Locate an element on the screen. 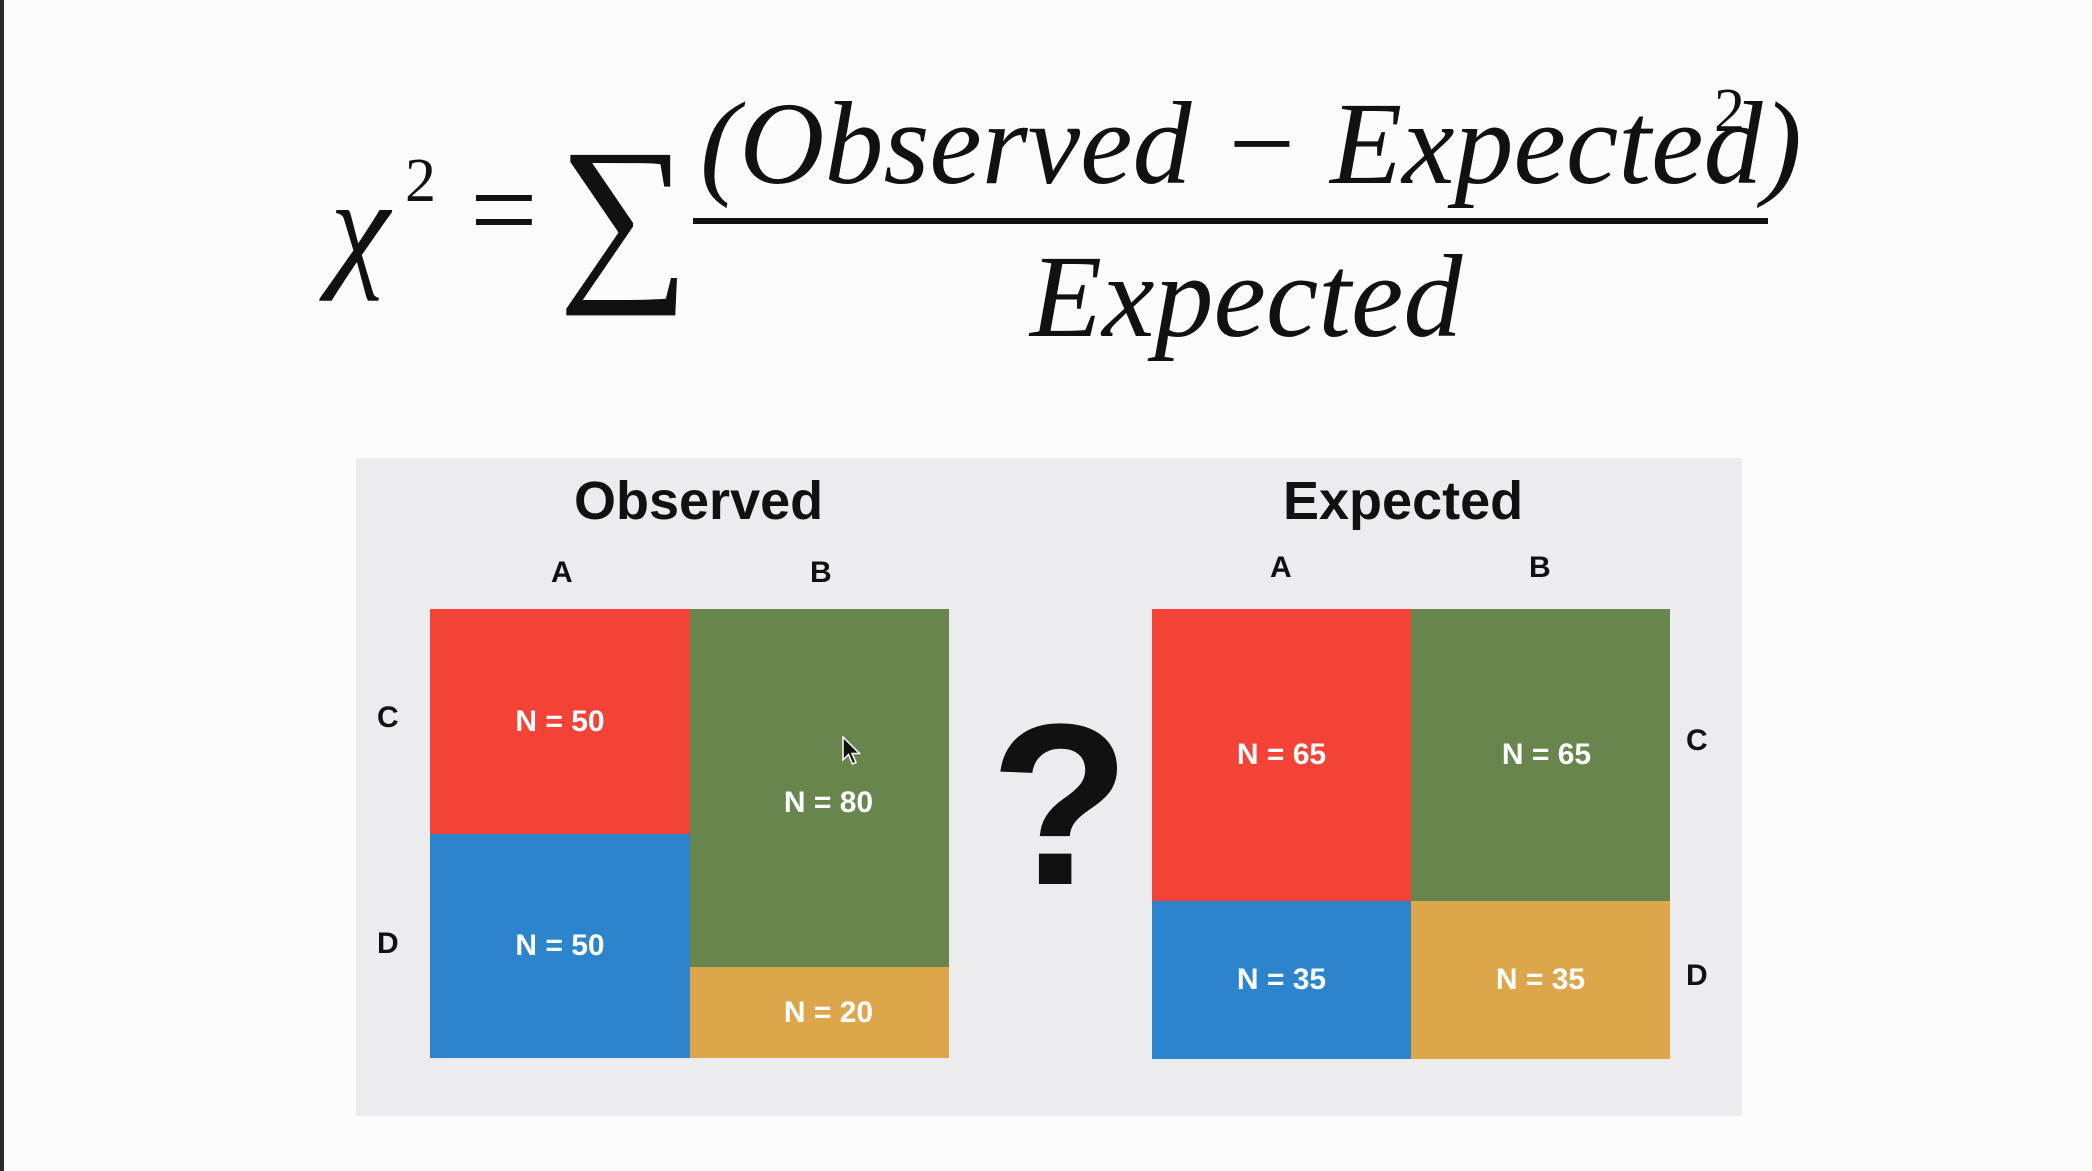 The height and width of the screenshot is (1171, 2092). observed-cell-b-d: N = 20 is located at coordinates (819, 1012).